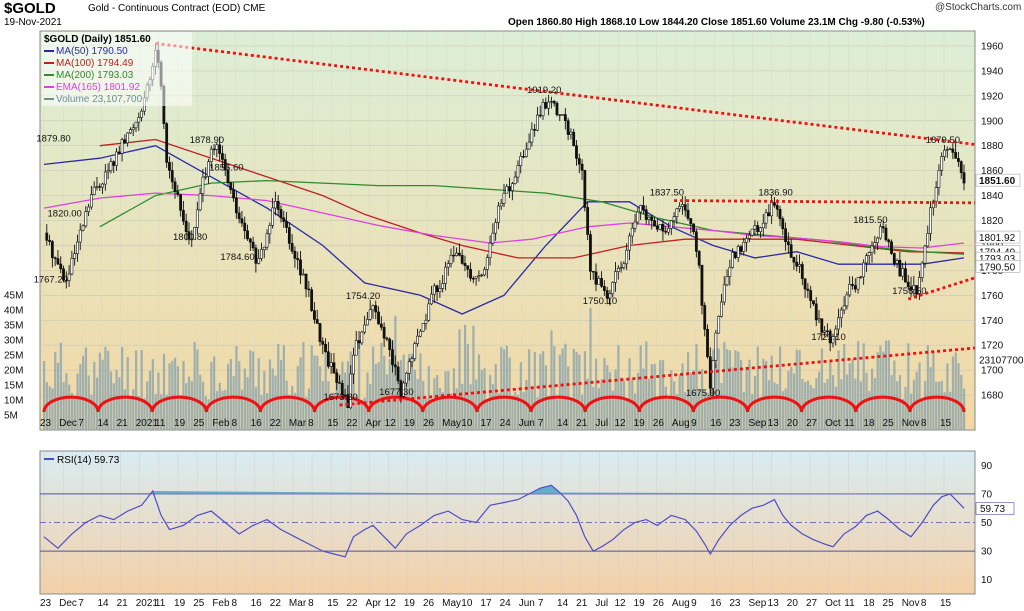  What do you see at coordinates (694, 603) in the screenshot?
I see `rsi-x-tick-label: 9` at bounding box center [694, 603].